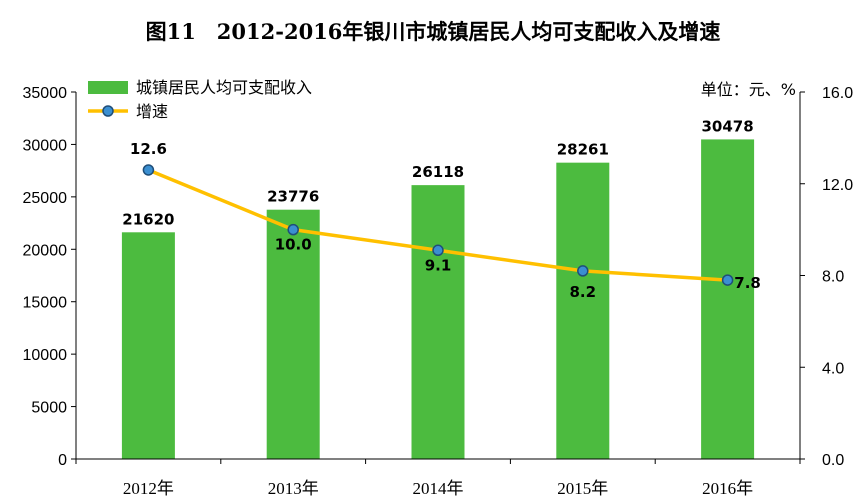  I want to click on left-tick-label: 10000, so click(45, 355).